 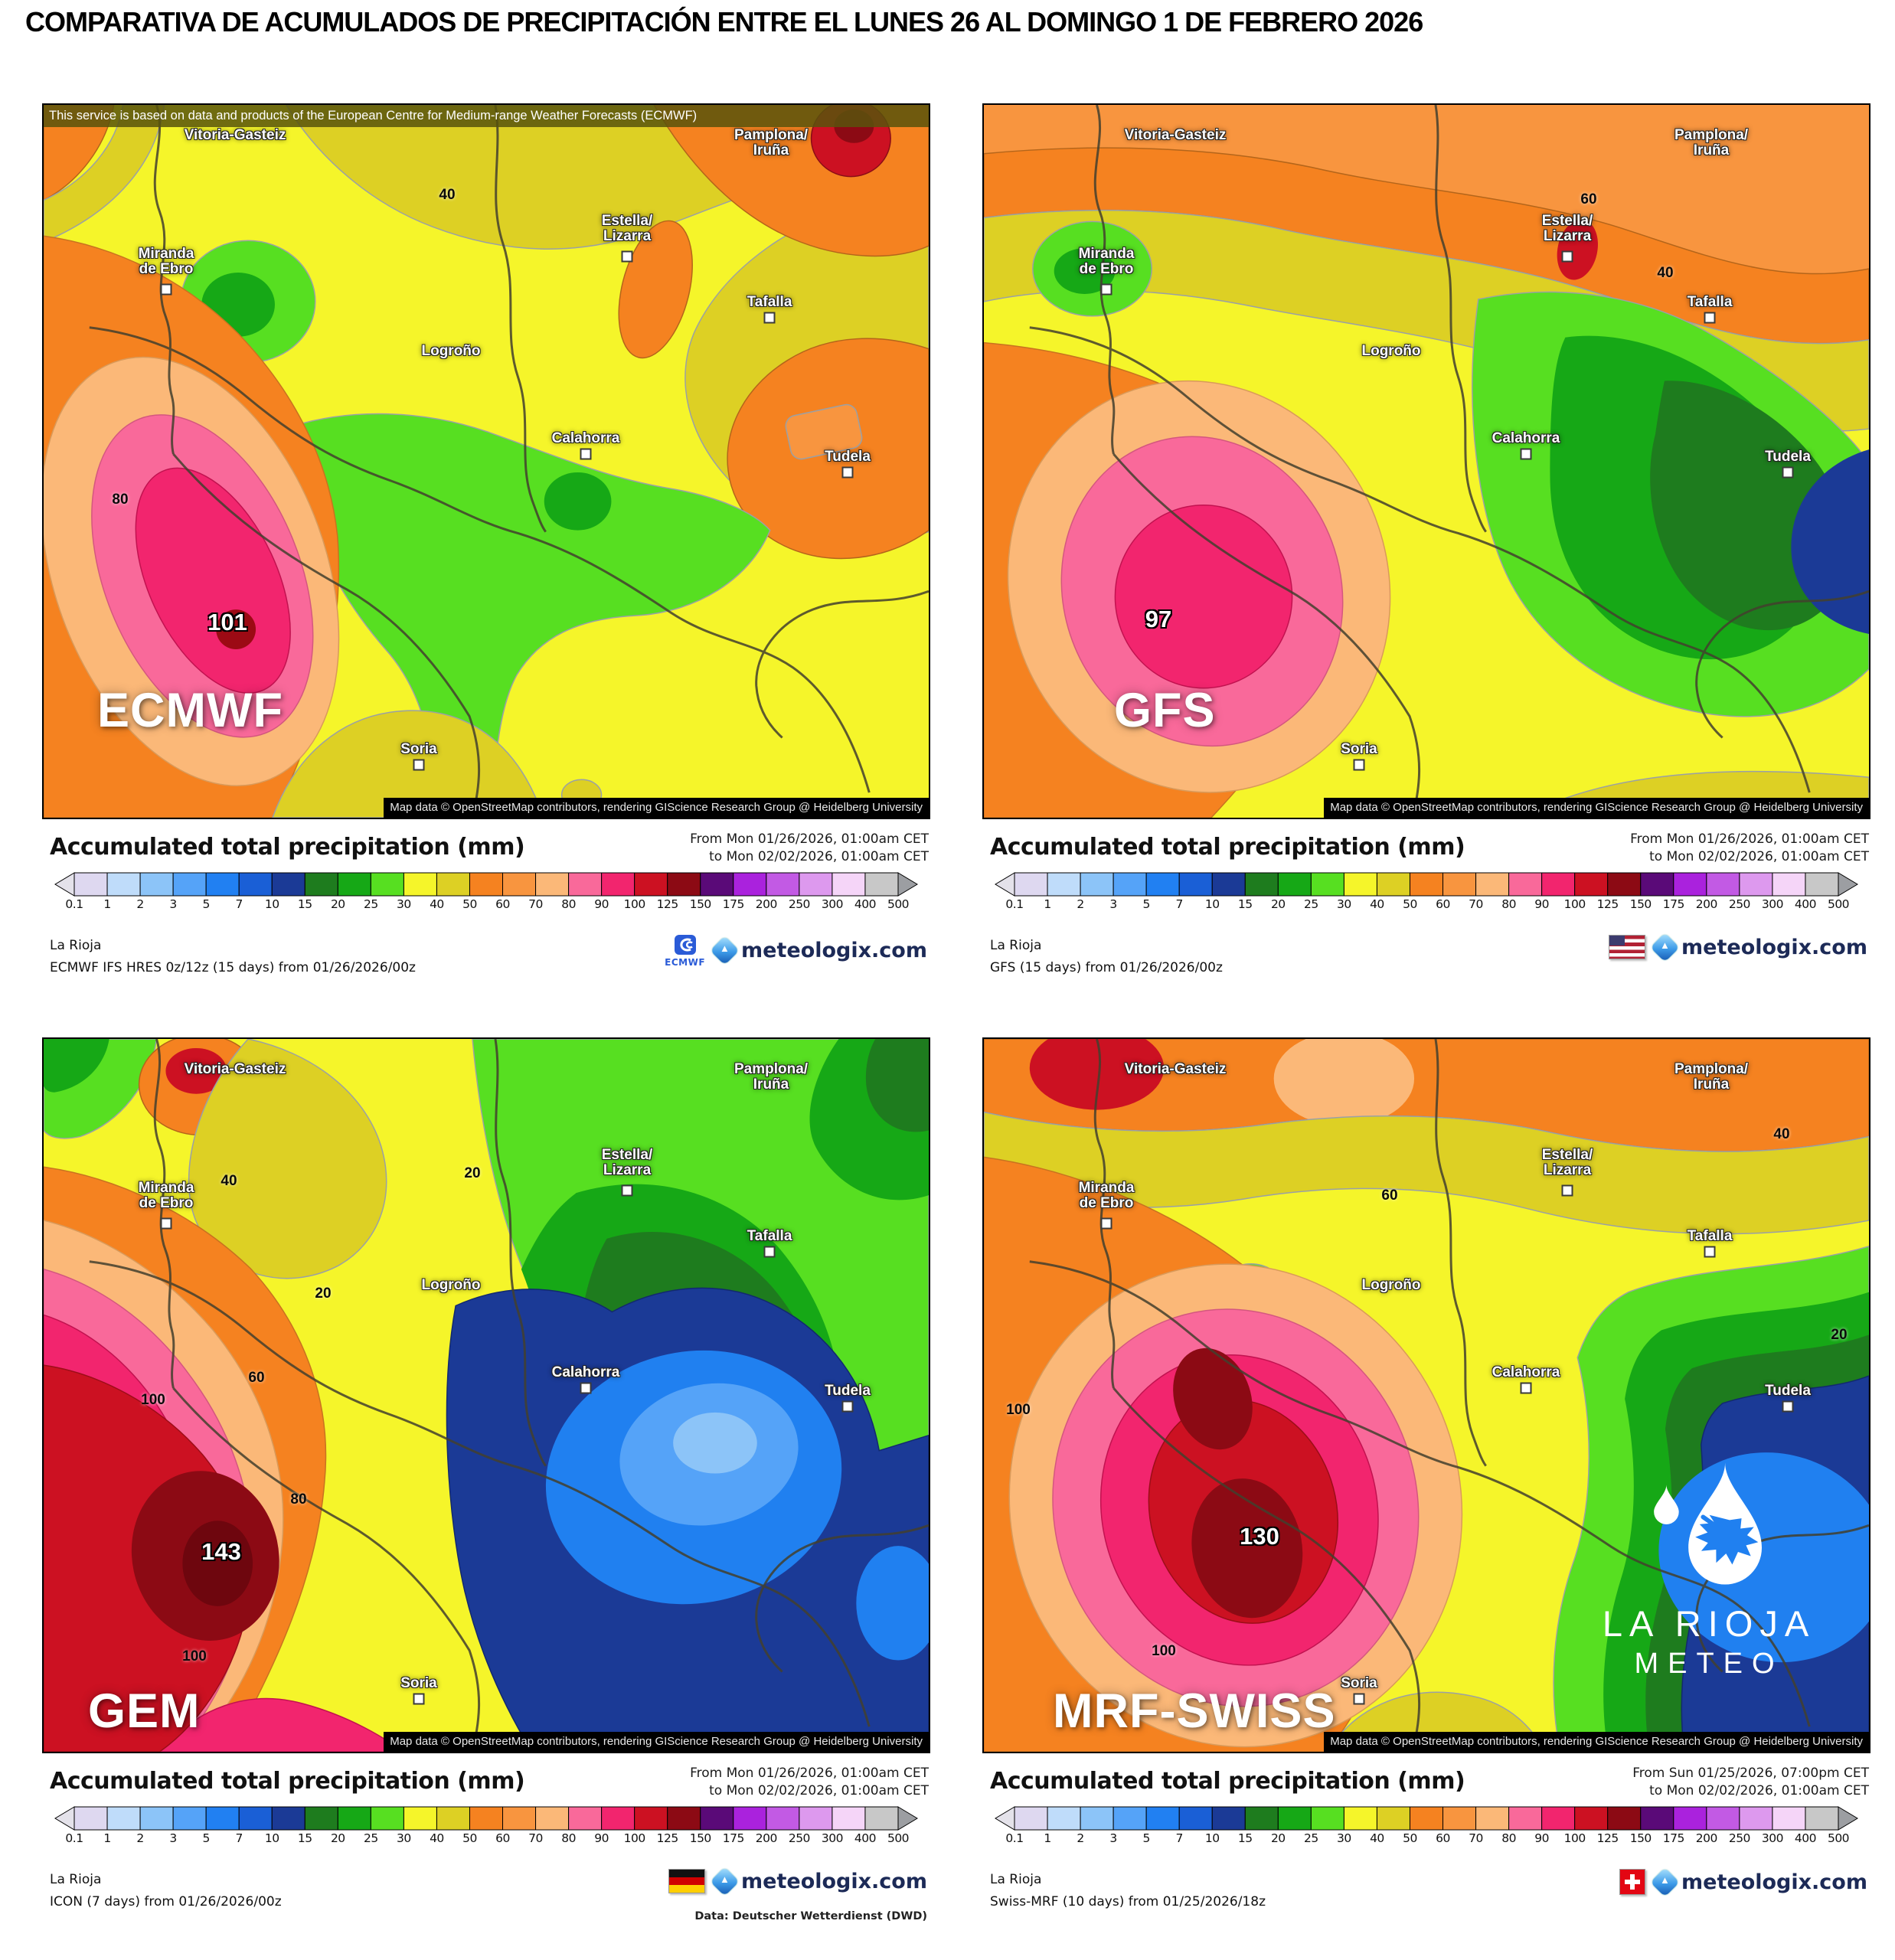 I want to click on max-precip-label: 130, so click(x=1259, y=1536).